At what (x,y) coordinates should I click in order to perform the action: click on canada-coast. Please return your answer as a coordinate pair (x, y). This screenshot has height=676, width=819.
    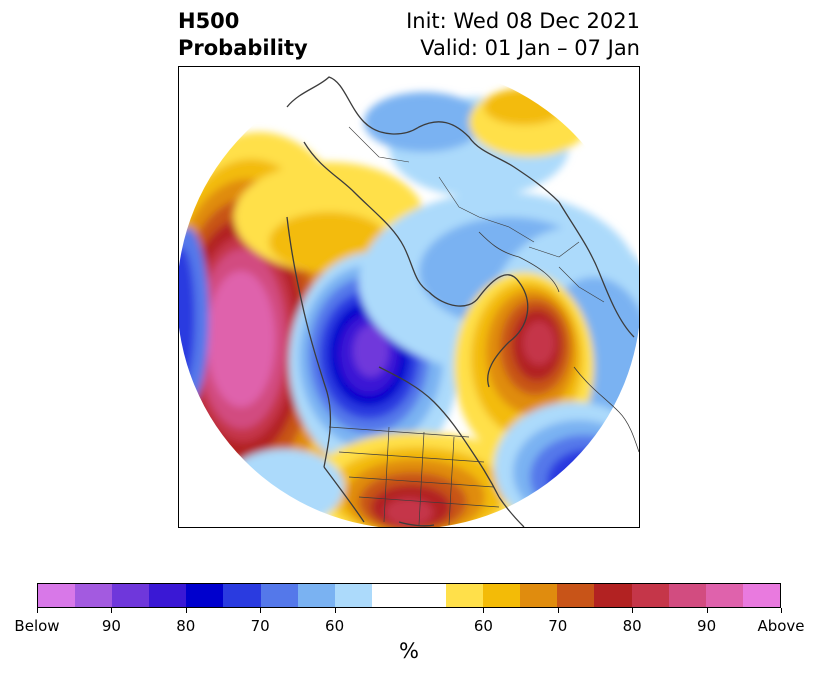
    Looking at the image, I should click on (411, 444).